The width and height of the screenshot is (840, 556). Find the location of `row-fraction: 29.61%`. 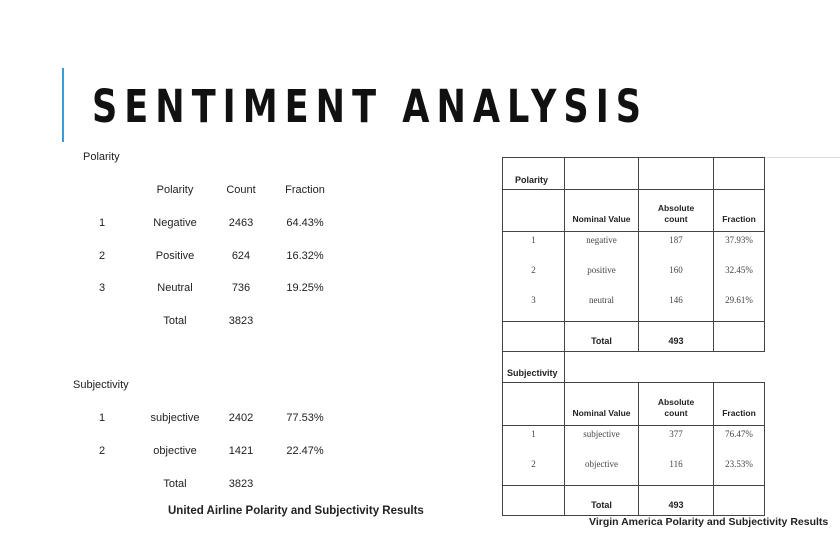

row-fraction: 29.61% is located at coordinates (739, 300).